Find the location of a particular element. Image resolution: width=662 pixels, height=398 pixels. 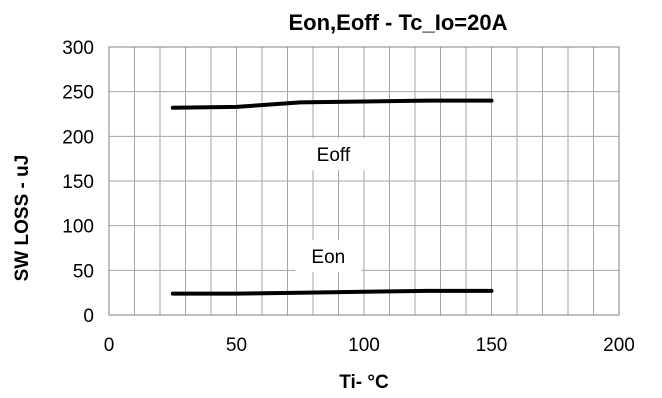

series-line-eon is located at coordinates (332, 292).